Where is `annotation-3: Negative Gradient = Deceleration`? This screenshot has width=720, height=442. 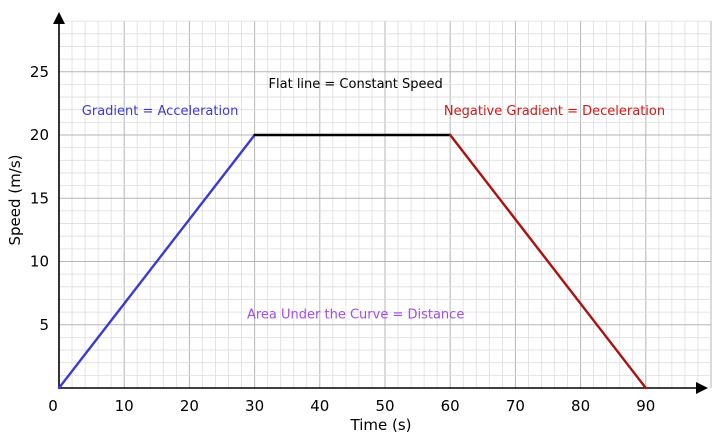
annotation-3: Negative Gradient = Deceleration is located at coordinates (554, 111).